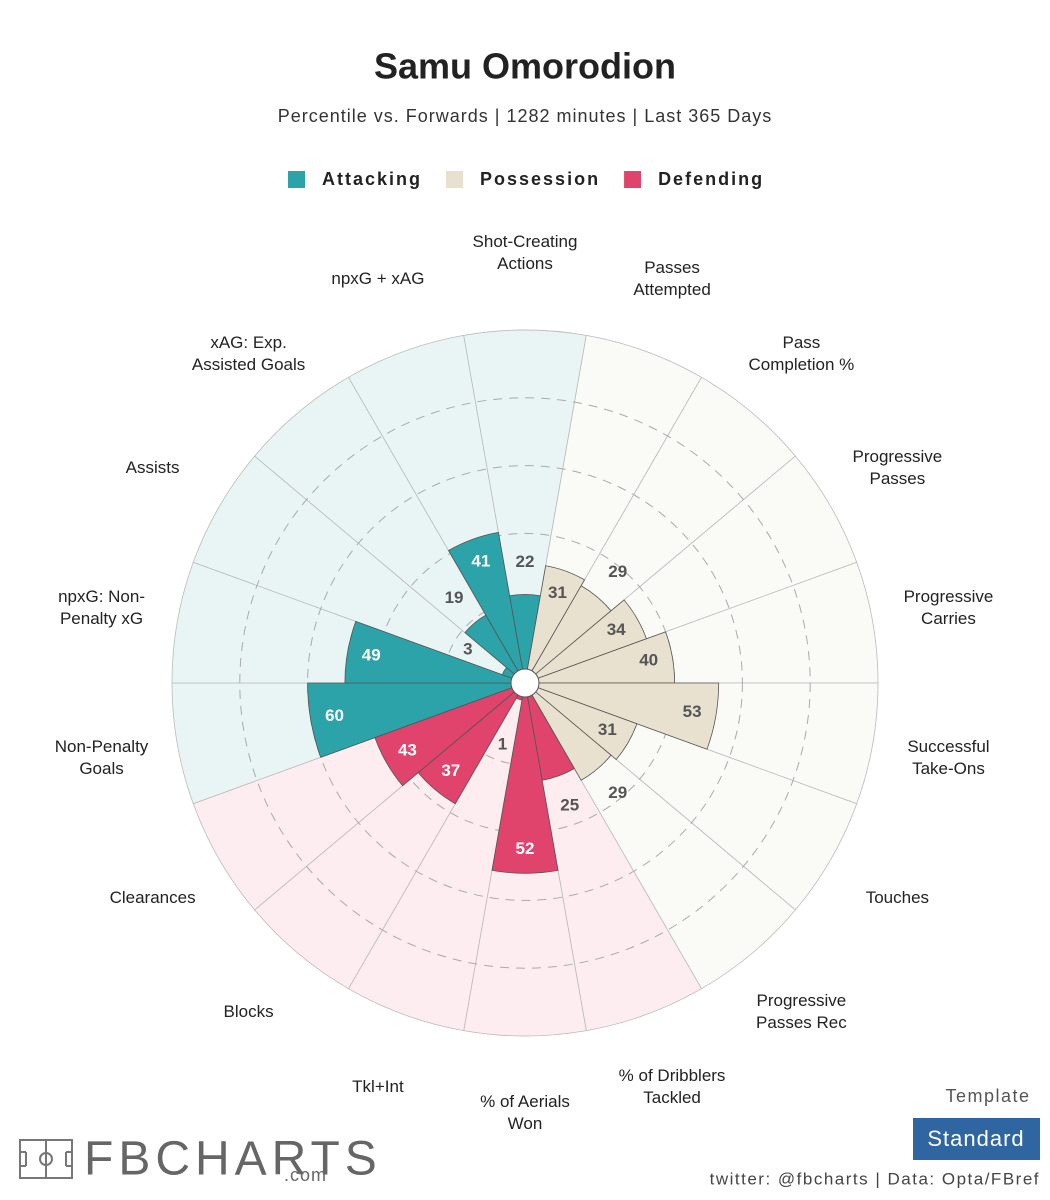 This screenshot has height=1200, width=1050. What do you see at coordinates (152, 467) in the screenshot?
I see `category-label: Assists` at bounding box center [152, 467].